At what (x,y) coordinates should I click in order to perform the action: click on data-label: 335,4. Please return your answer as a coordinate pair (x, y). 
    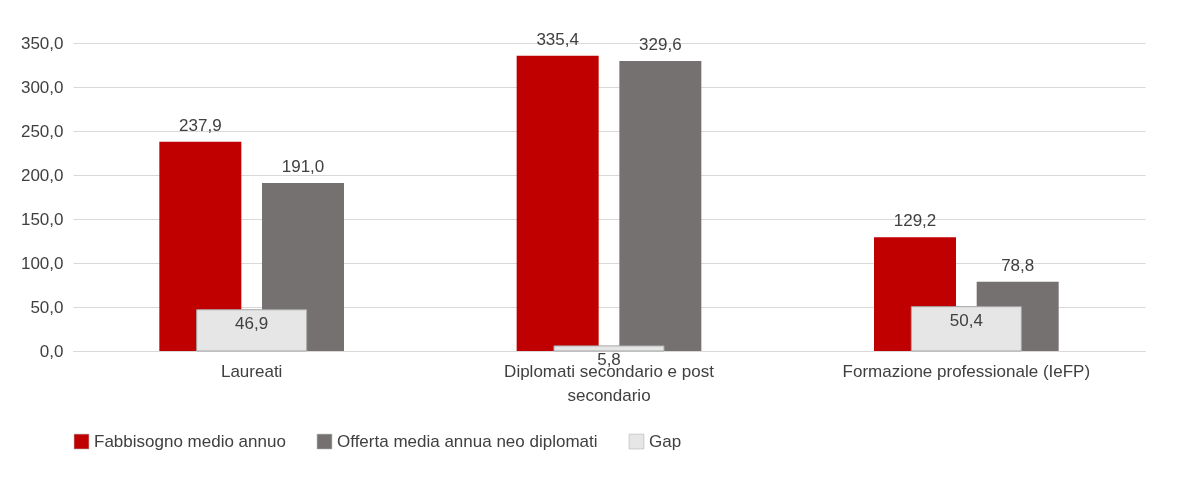
    Looking at the image, I should click on (557, 39).